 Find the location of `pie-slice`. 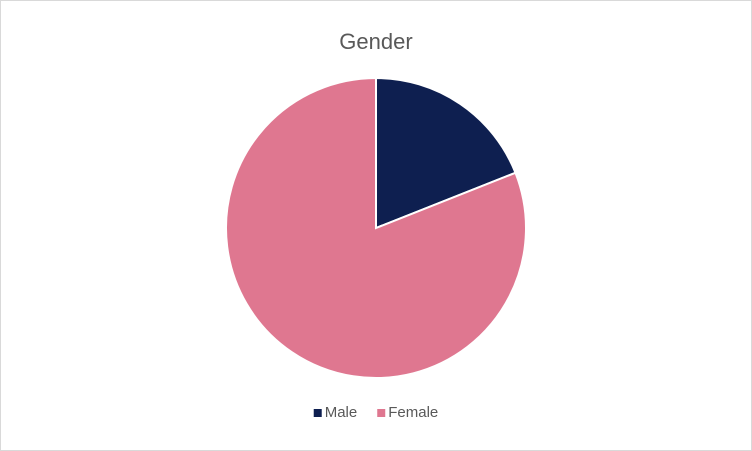

pie-slice is located at coordinates (446, 153).